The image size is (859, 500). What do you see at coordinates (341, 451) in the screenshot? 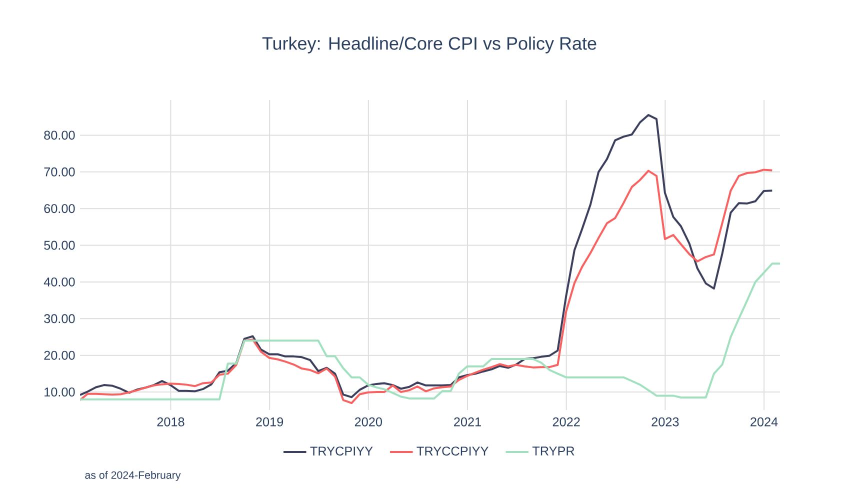
I see `legend-label: TRYCPIYY` at bounding box center [341, 451].